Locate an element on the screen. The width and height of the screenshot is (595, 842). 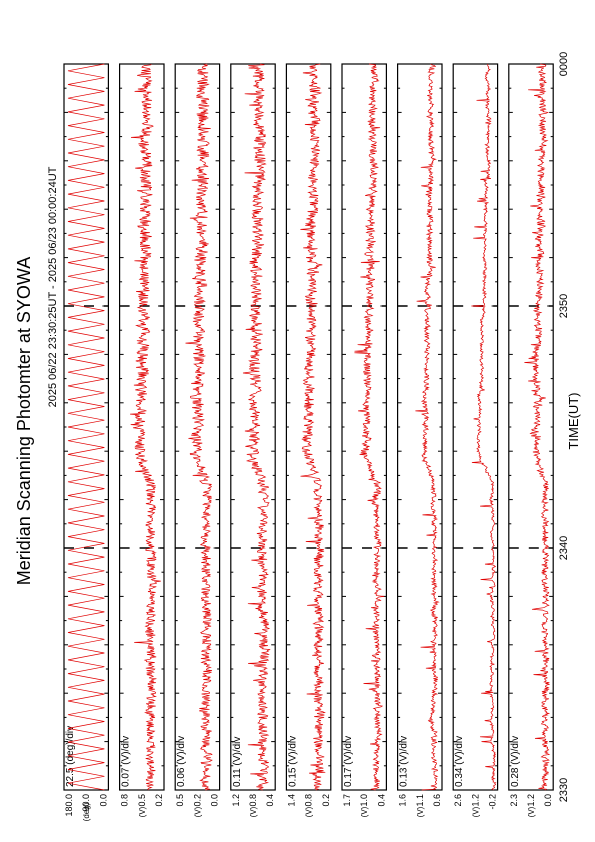
series-line-p7 is located at coordinates (484, 427).